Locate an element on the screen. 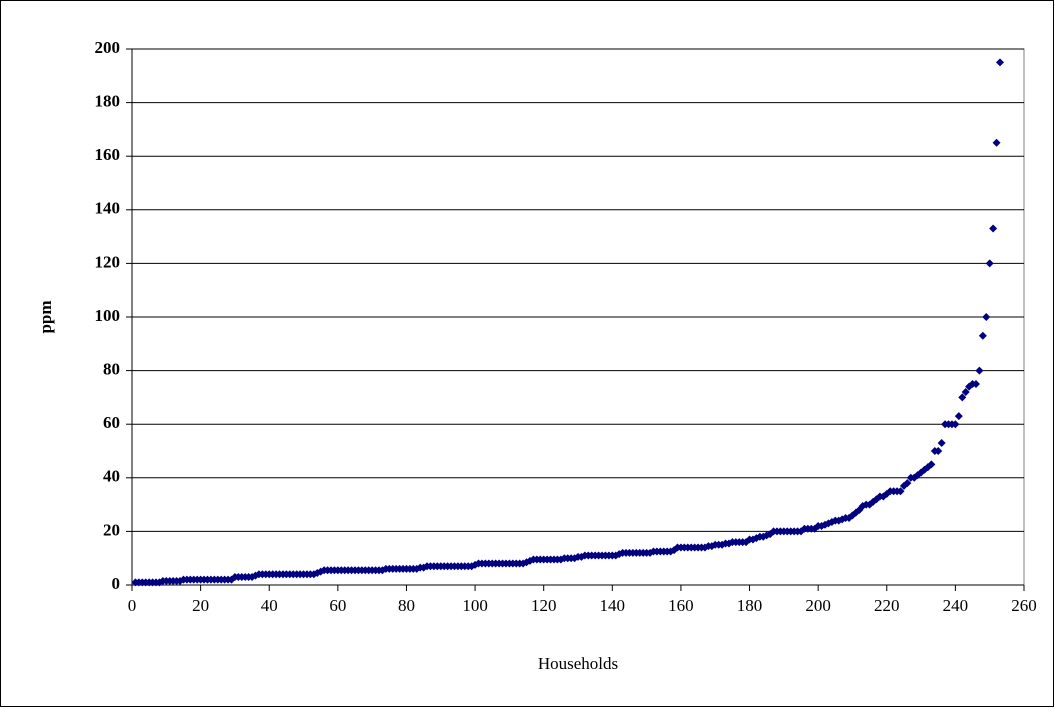 This screenshot has width=1055, height=708. y-tick-label: 120 is located at coordinates (108, 261).